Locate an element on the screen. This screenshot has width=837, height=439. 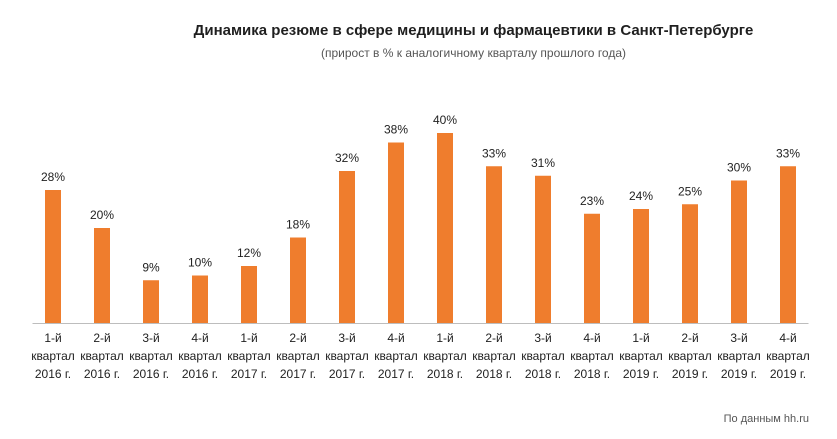
category-label: 1-й квартал 2019 г. is located at coordinates (641, 356).